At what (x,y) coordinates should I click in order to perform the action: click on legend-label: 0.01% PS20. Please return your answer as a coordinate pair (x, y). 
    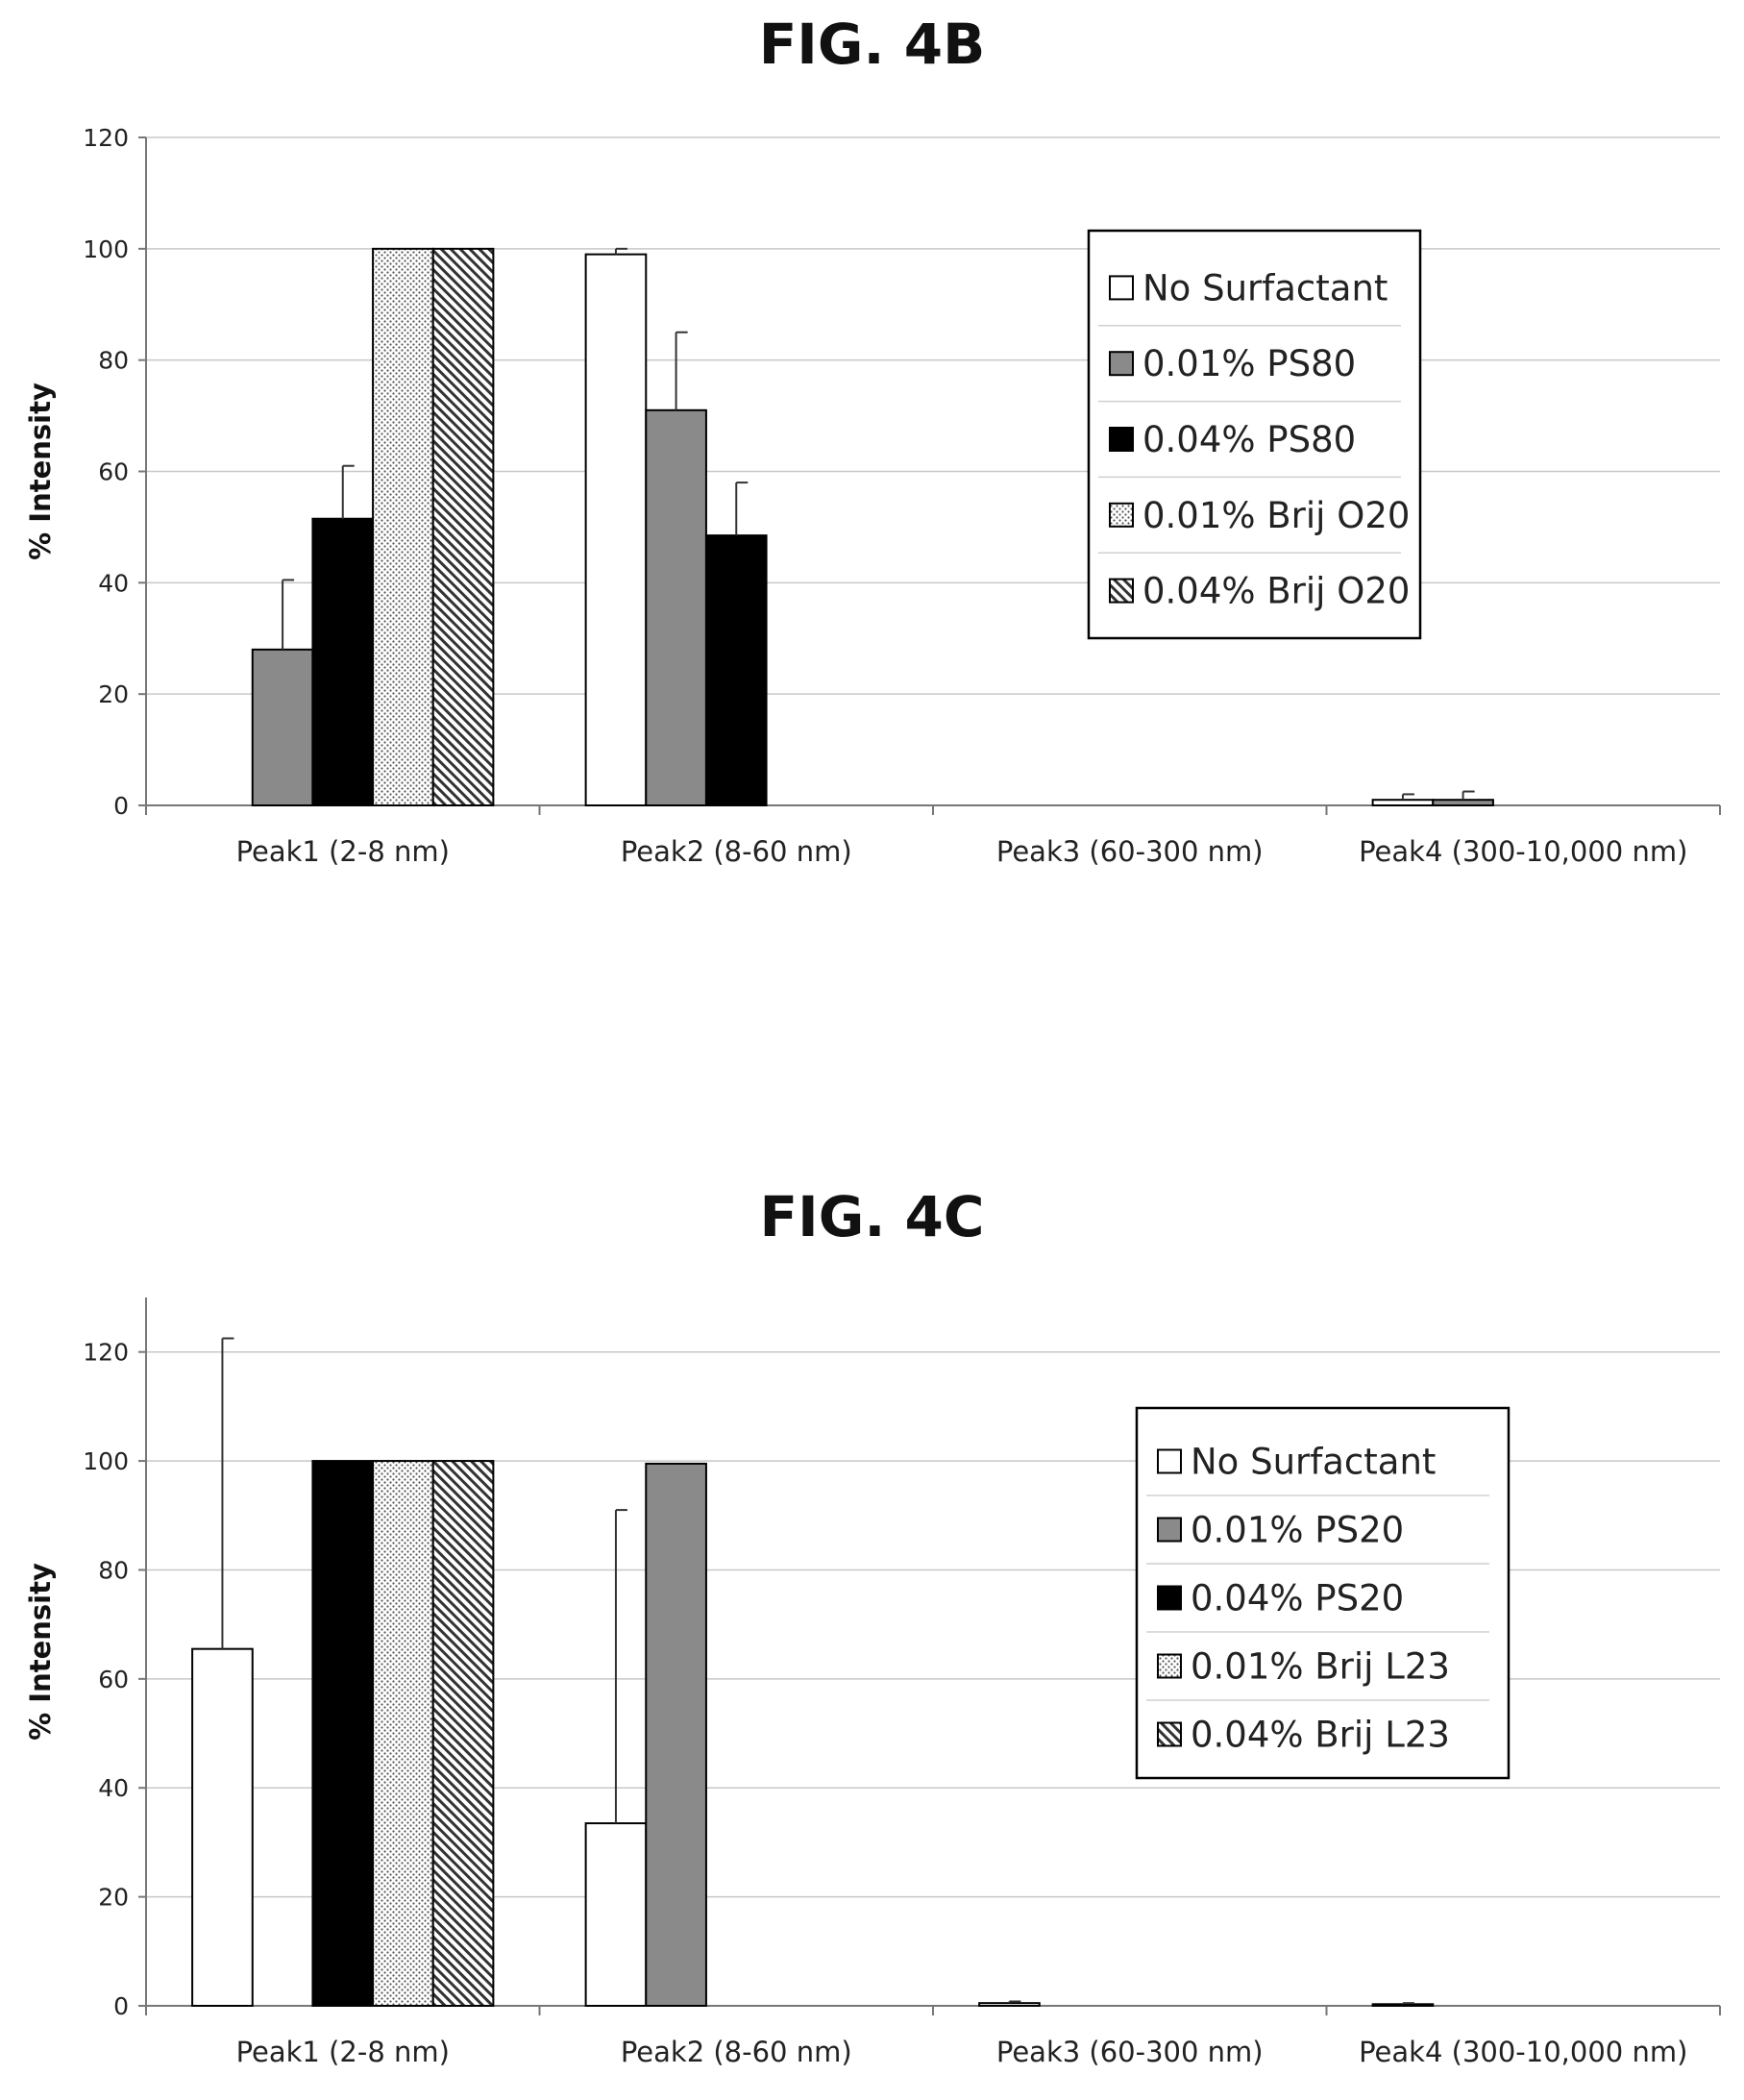
    Looking at the image, I should click on (1297, 1530).